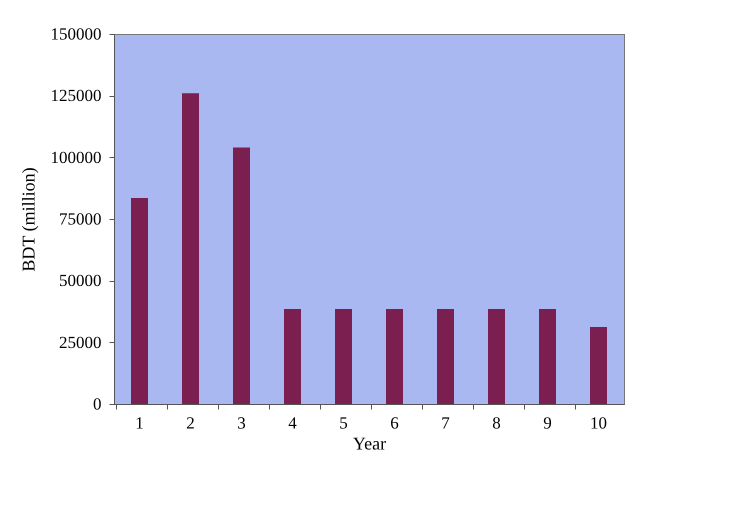 This screenshot has width=746, height=525. Describe the element at coordinates (394, 423) in the screenshot. I see `x-tick-label: 6` at that location.